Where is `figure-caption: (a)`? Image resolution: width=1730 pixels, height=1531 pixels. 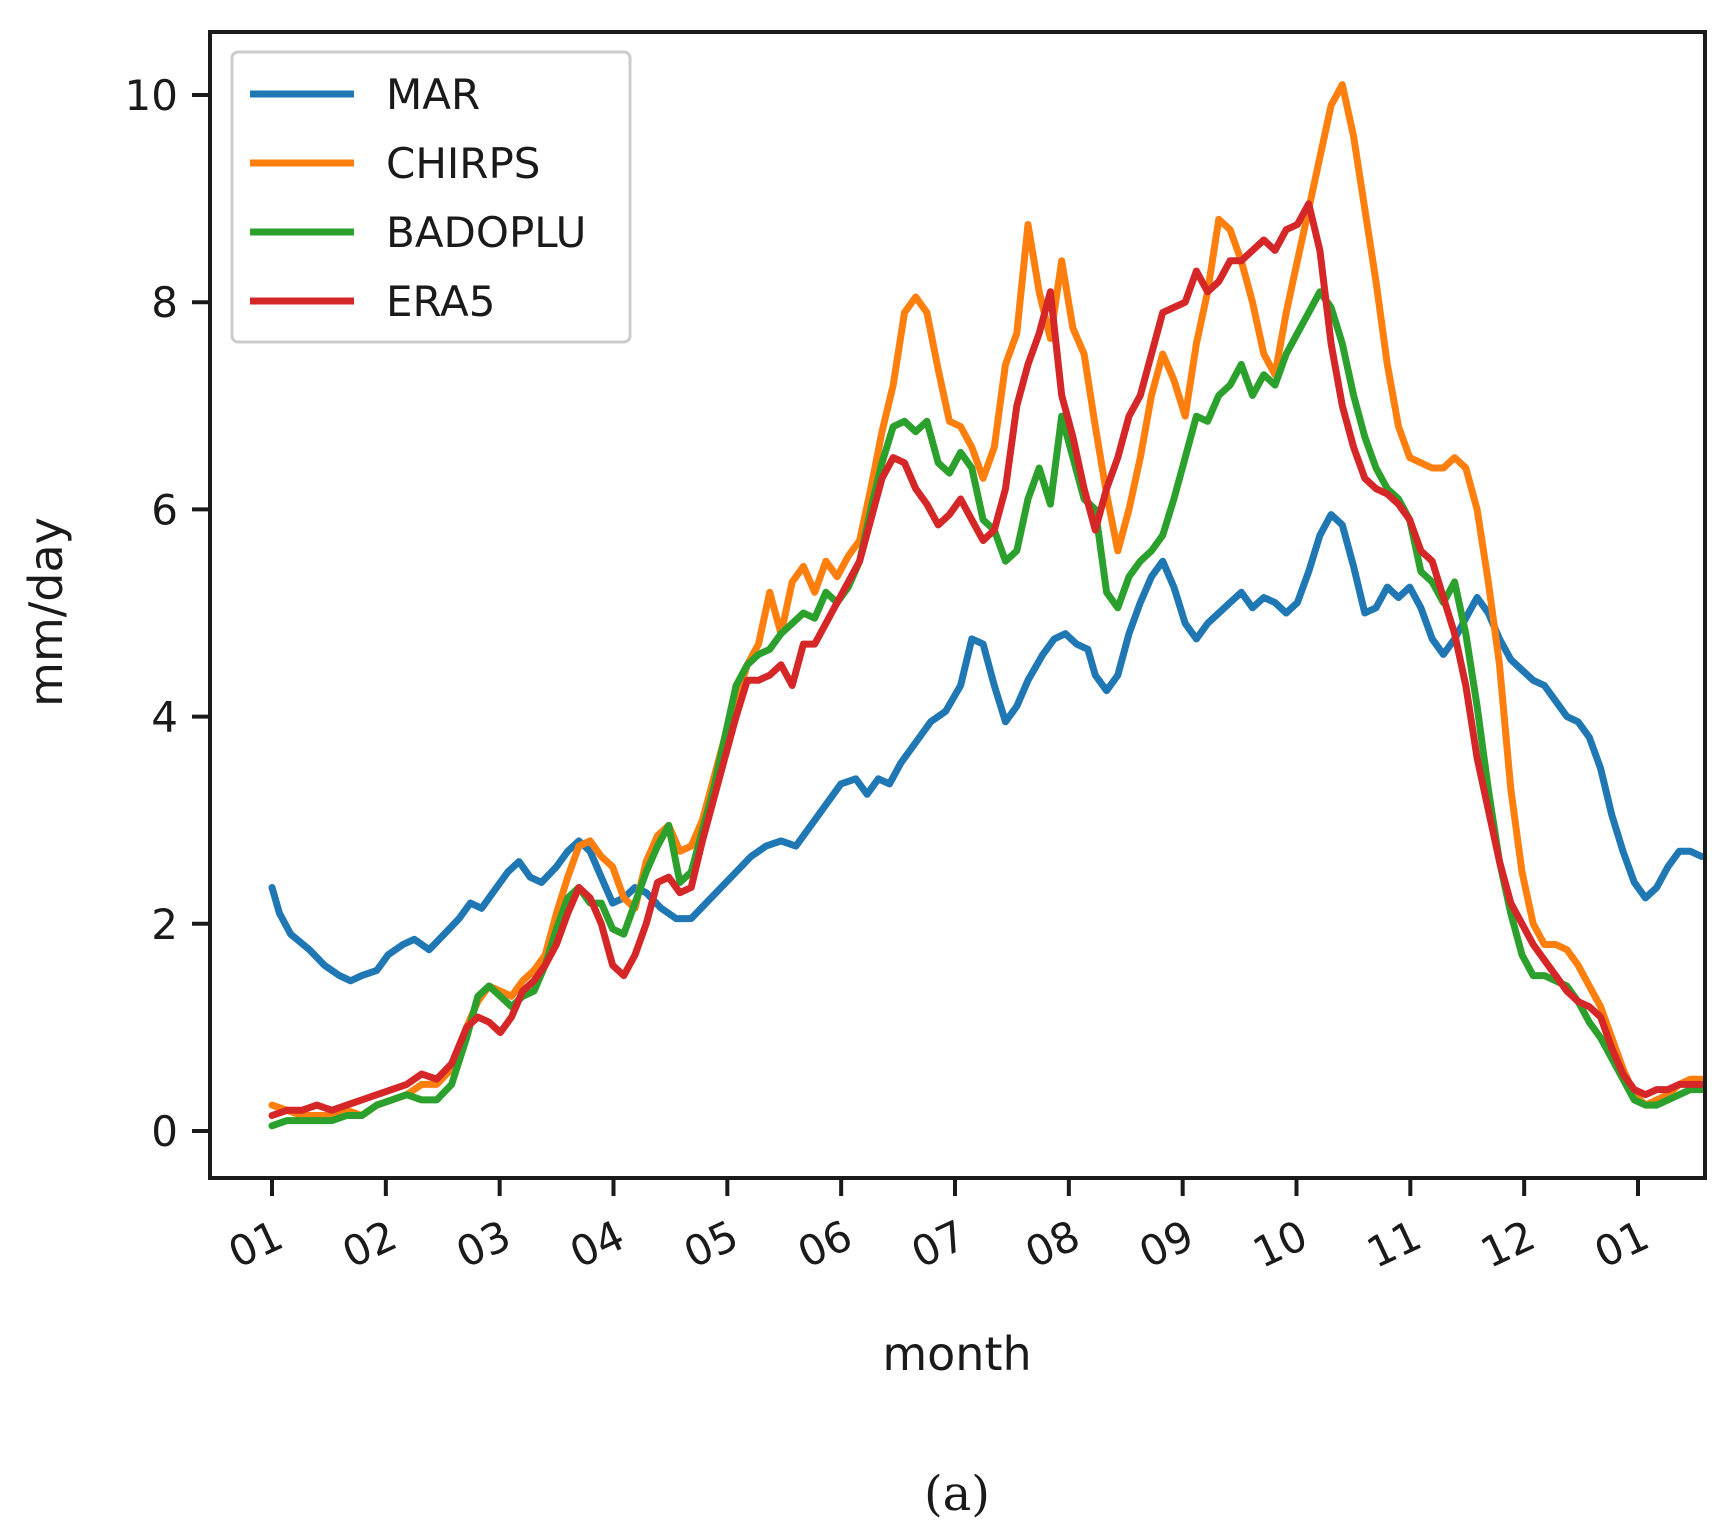
figure-caption: (a) is located at coordinates (957, 1494).